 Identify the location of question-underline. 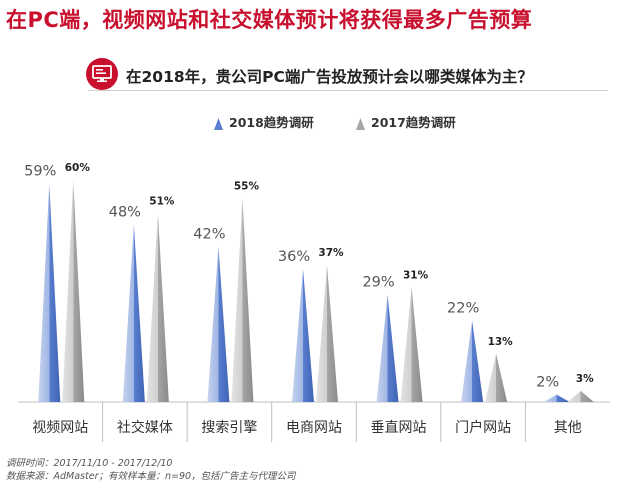
(348, 76).